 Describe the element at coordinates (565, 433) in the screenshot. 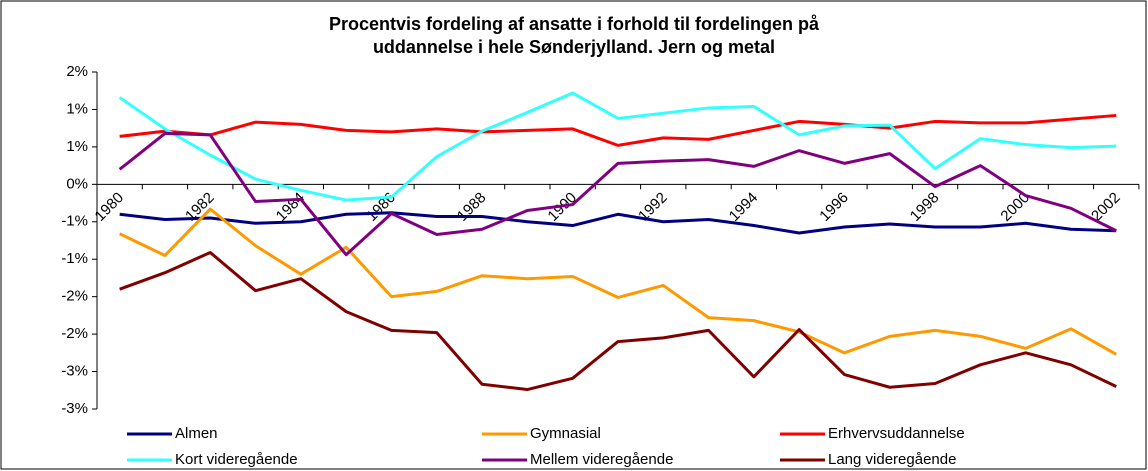

I see `legend-label: Gymnasial` at that location.